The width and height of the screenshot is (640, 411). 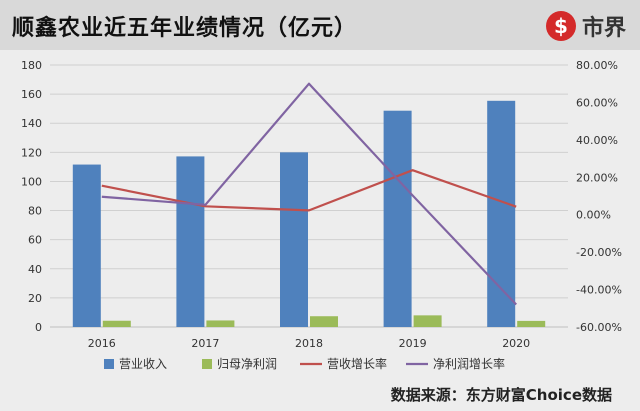 What do you see at coordinates (597, 177) in the screenshot?
I see `y-right-tick-label: 20.00%` at bounding box center [597, 177].